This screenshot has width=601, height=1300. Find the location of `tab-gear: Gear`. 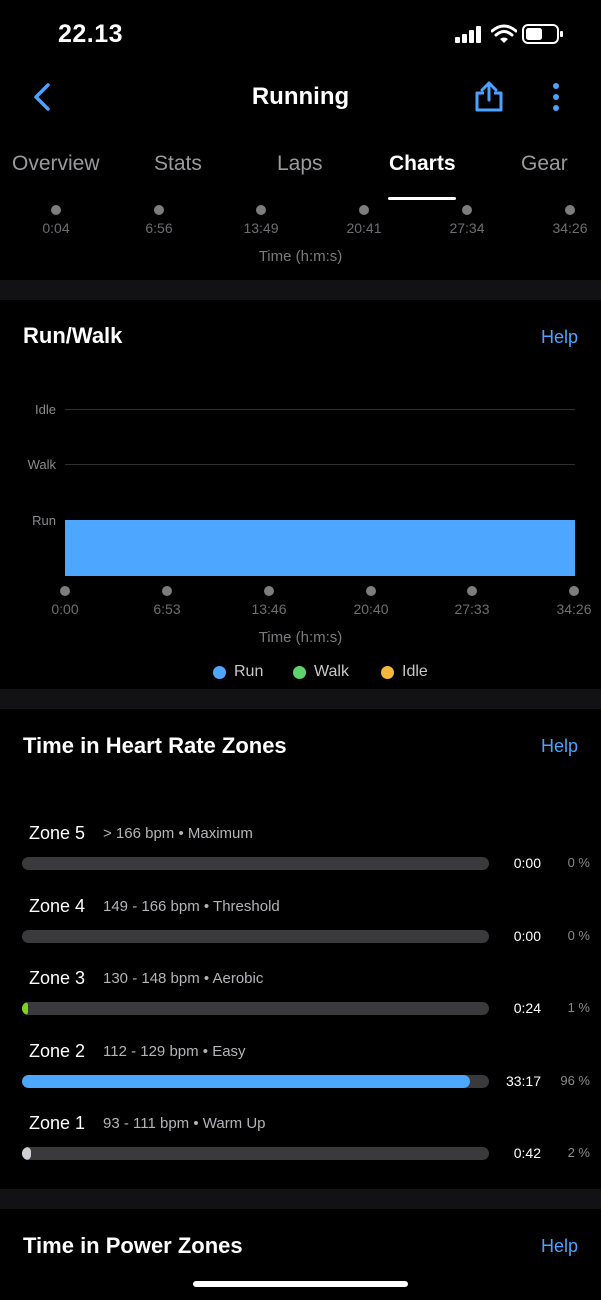

tab-gear: Gear is located at coordinates (544, 163).